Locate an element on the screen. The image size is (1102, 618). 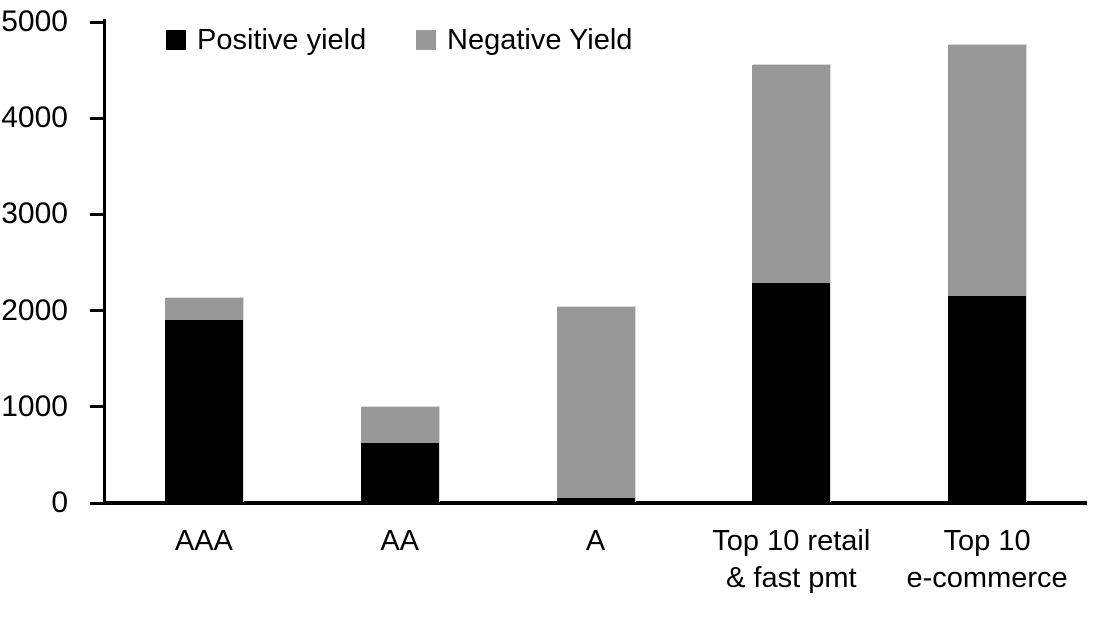
legend-swatch-negative-yield is located at coordinates (426, 40).